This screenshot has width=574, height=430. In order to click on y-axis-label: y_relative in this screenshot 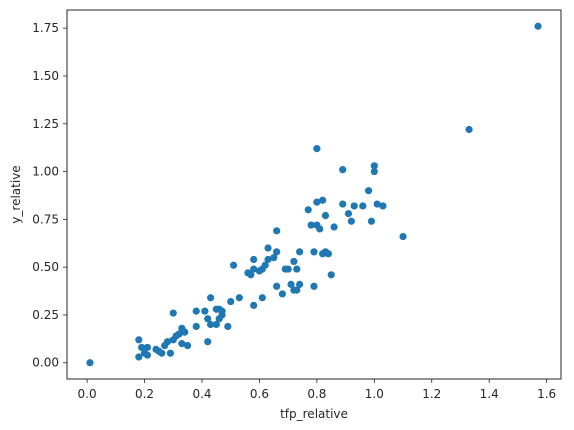, I will do `click(16, 194)`.